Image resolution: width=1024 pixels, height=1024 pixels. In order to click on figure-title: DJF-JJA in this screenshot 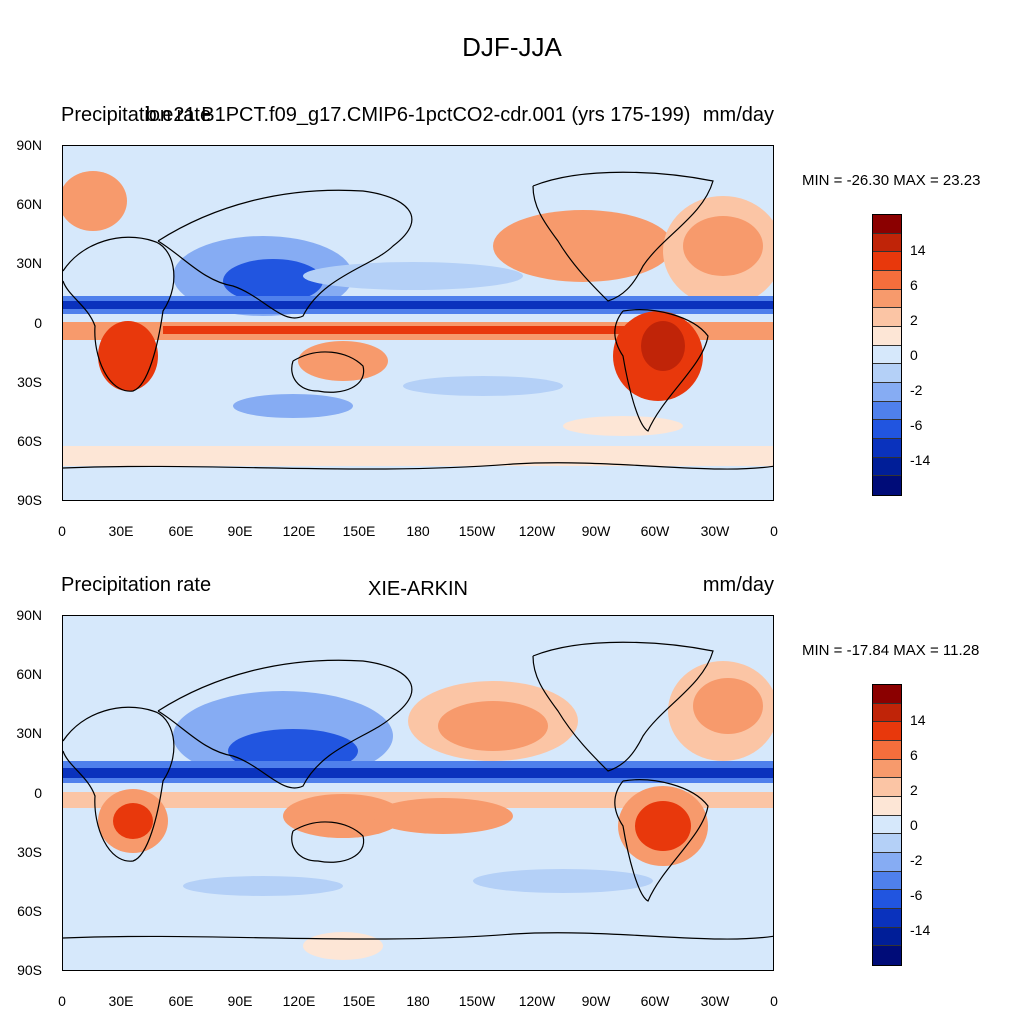, I will do `click(512, 47)`.